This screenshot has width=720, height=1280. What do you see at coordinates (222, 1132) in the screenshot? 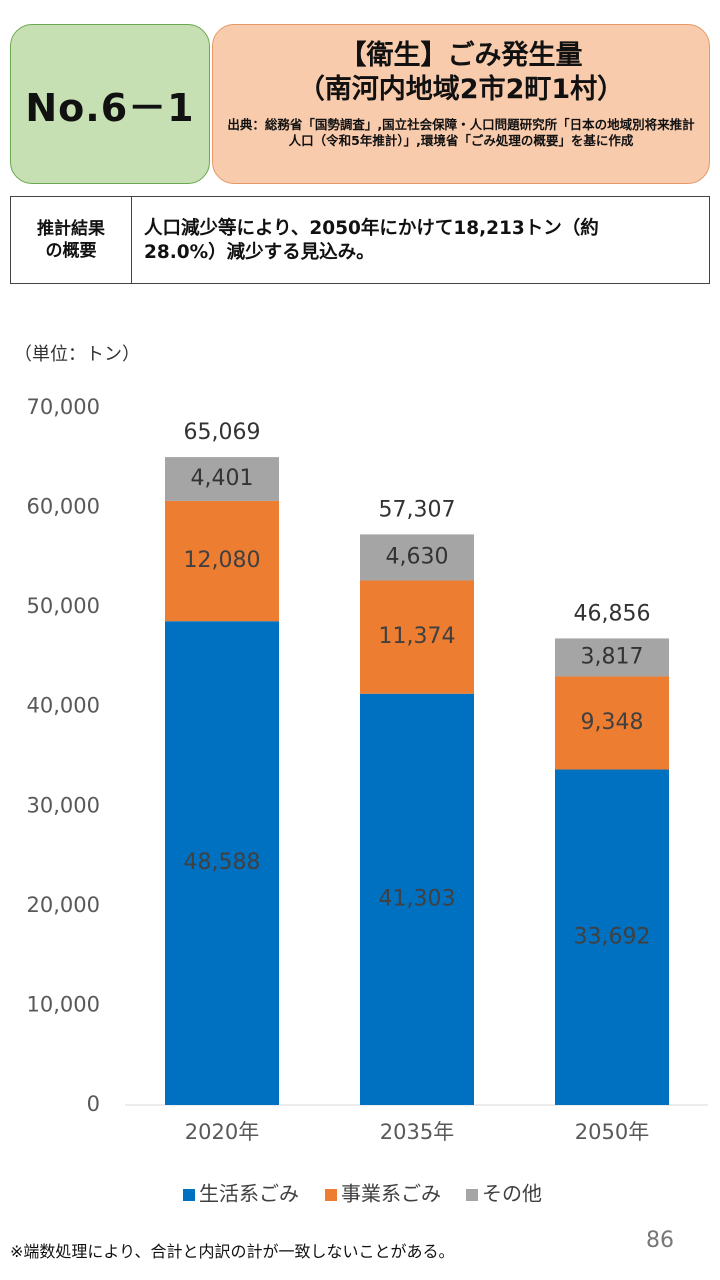
I see `x-tick-label: 2020年` at bounding box center [222, 1132].